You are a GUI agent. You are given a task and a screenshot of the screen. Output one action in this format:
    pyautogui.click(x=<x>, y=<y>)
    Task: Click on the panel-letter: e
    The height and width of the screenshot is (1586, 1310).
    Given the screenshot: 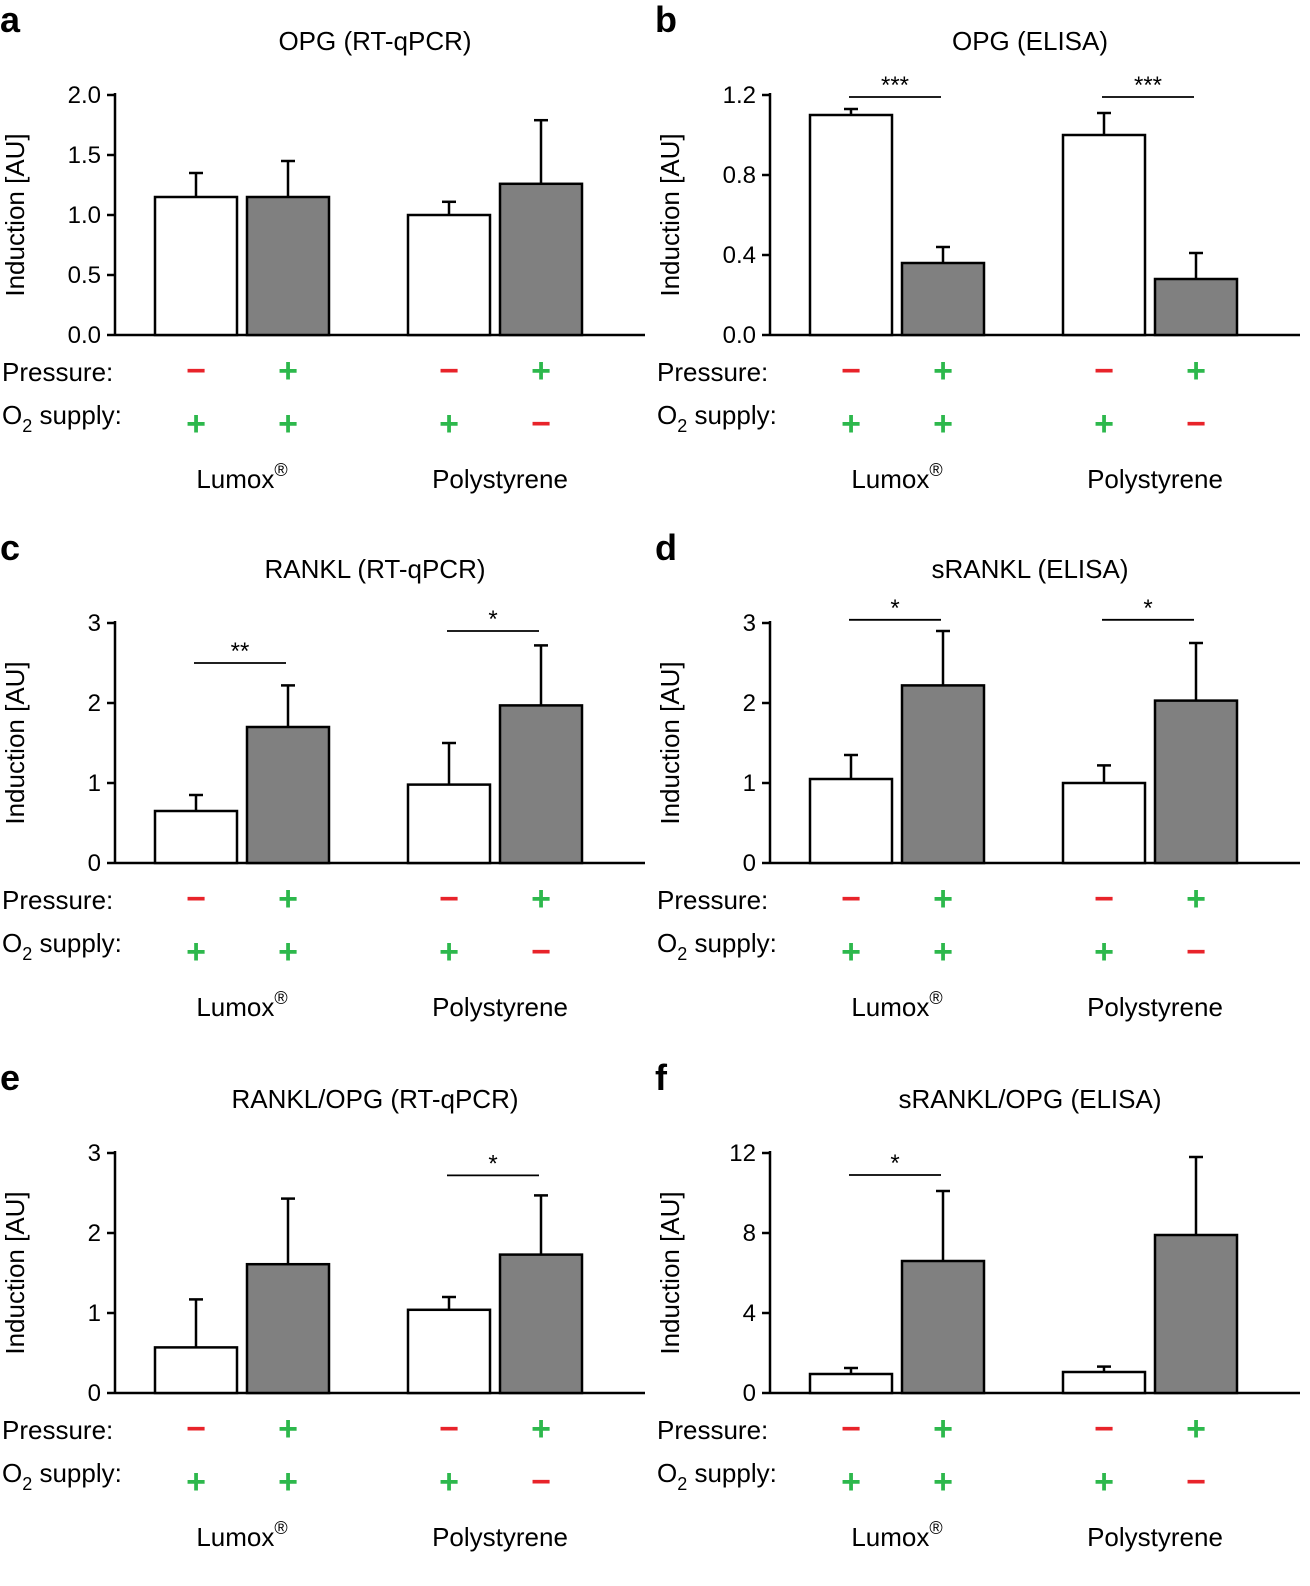 What is the action you would take?
    pyautogui.click(x=10, y=1078)
    